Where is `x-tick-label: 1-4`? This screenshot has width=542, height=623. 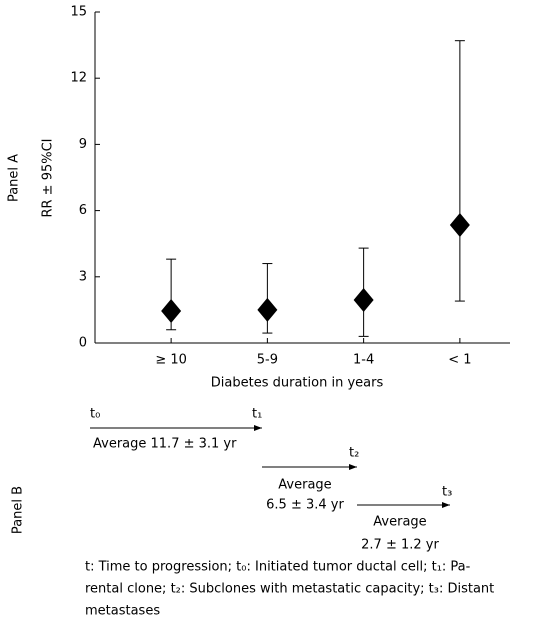
x-tick-label: 1-4 is located at coordinates (363, 360).